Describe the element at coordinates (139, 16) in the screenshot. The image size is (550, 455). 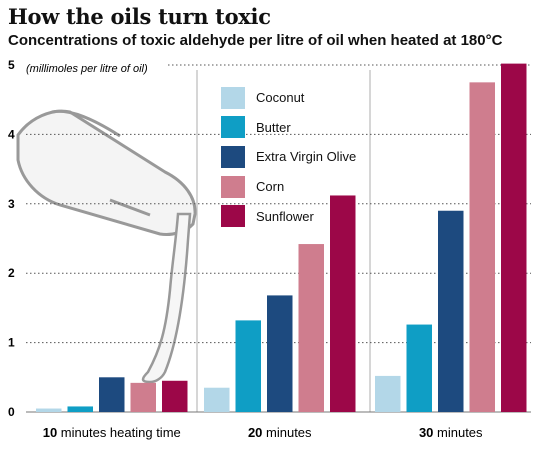
I see `chart-title: How the oils turn toxic` at that location.